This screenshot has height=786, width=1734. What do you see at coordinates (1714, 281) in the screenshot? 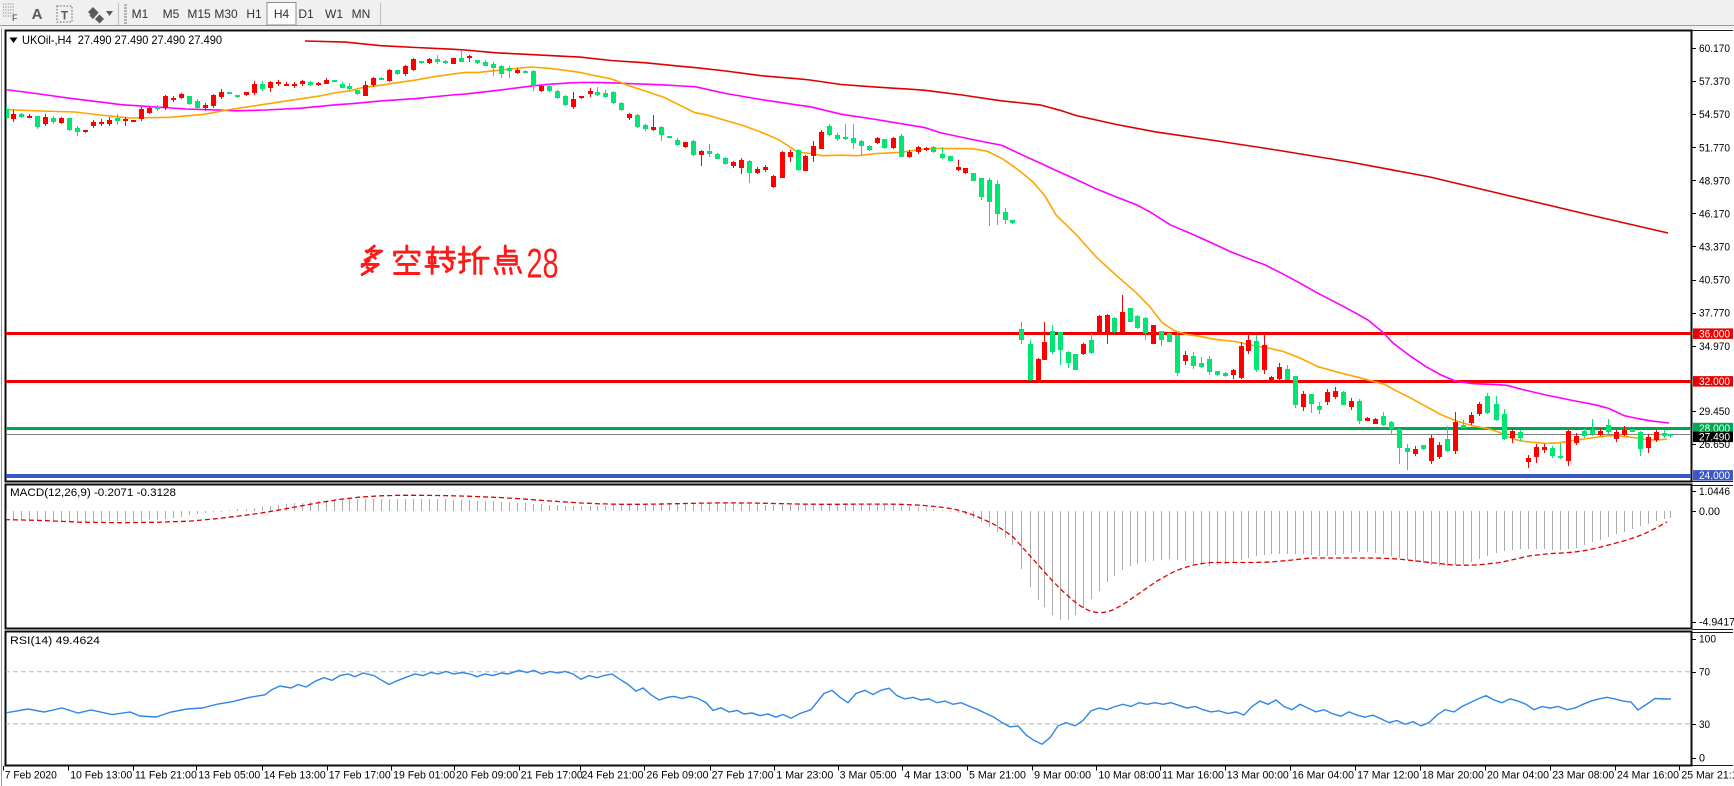
I see `svg-text: 40.570` at bounding box center [1714, 281].